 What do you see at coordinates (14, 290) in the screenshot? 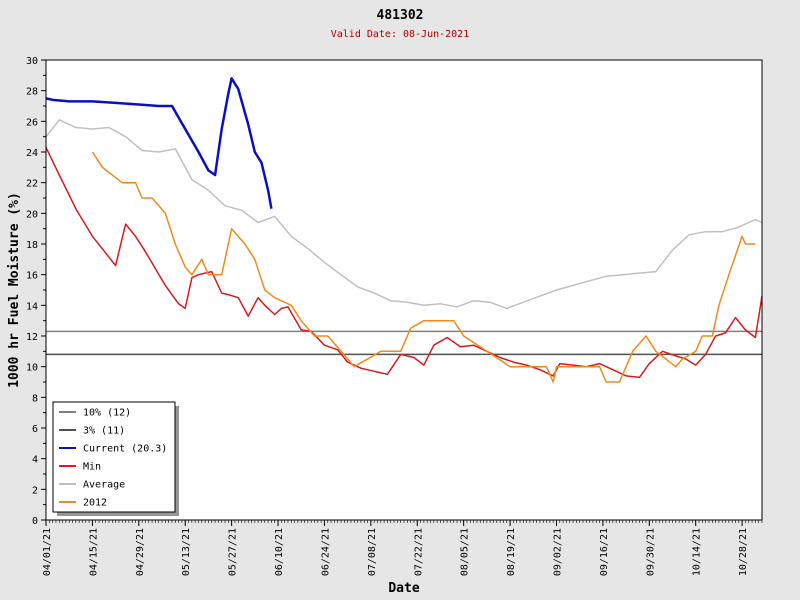
I see `y-axis-label: 1000 hr Fuel Moisture (%)` at bounding box center [14, 290].